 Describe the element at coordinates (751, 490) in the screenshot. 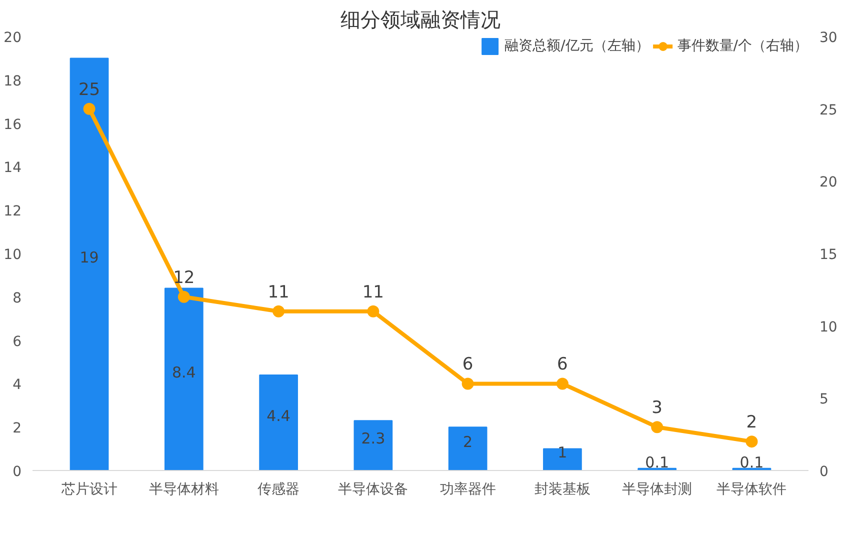

I see `x-tick-label: 半导体软件` at that location.